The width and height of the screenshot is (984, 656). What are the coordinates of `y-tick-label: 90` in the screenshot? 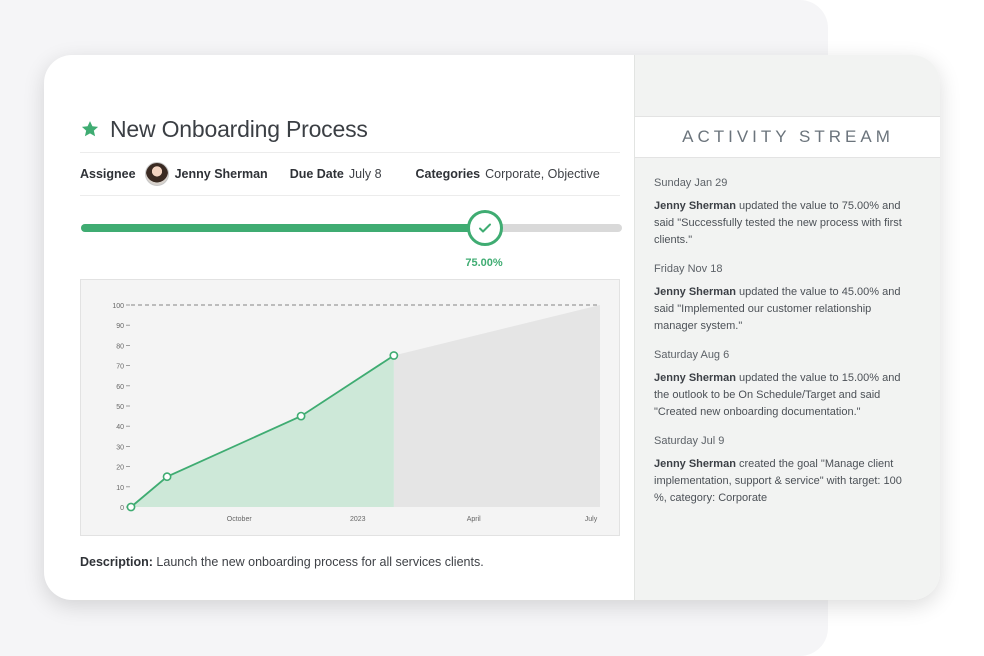 It's located at (120, 326).